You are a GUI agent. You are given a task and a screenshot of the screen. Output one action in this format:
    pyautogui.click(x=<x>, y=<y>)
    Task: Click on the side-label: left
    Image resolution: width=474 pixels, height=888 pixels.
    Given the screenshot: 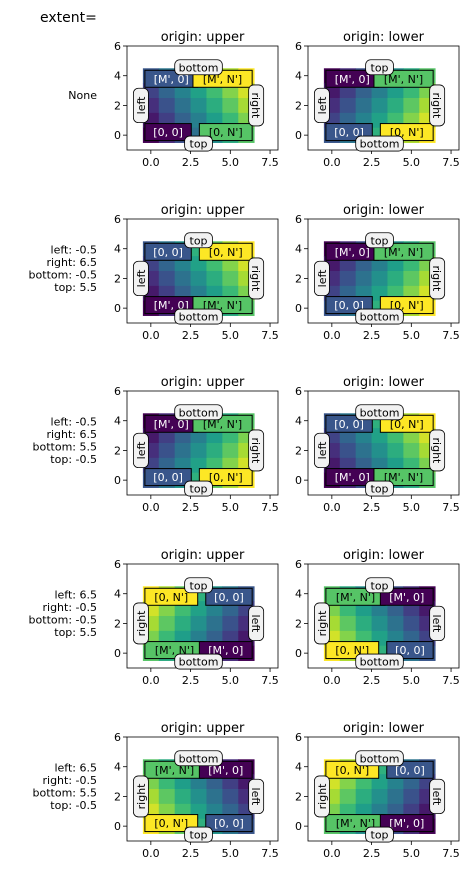 What is the action you would take?
    pyautogui.click(x=141, y=278)
    